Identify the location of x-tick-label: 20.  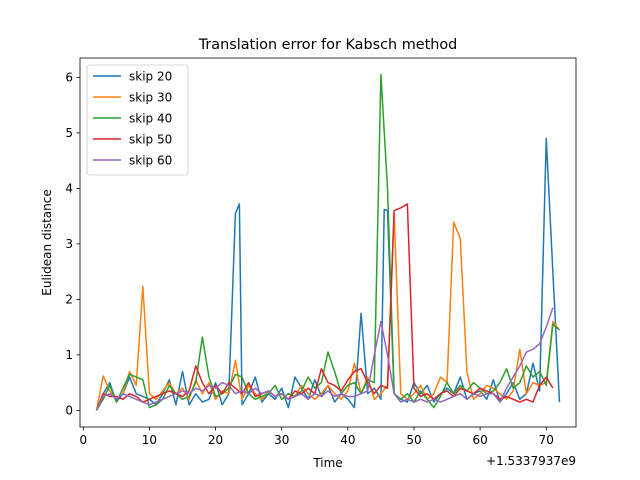
(215, 440).